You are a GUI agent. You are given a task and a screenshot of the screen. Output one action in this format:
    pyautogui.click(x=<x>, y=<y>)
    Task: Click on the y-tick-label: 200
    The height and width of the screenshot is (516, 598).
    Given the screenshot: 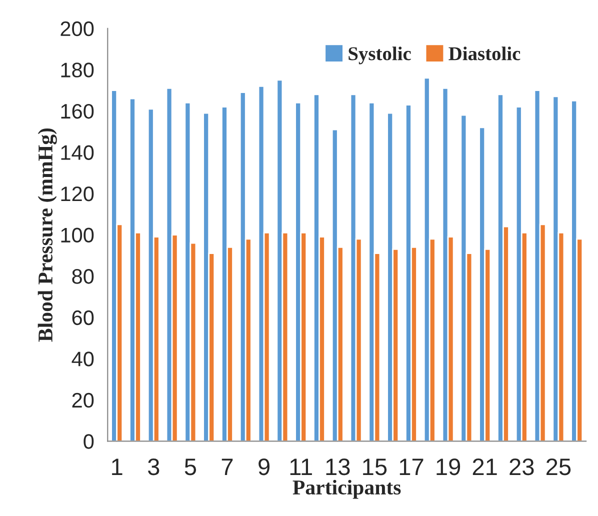 What is the action you would take?
    pyautogui.click(x=77, y=28)
    